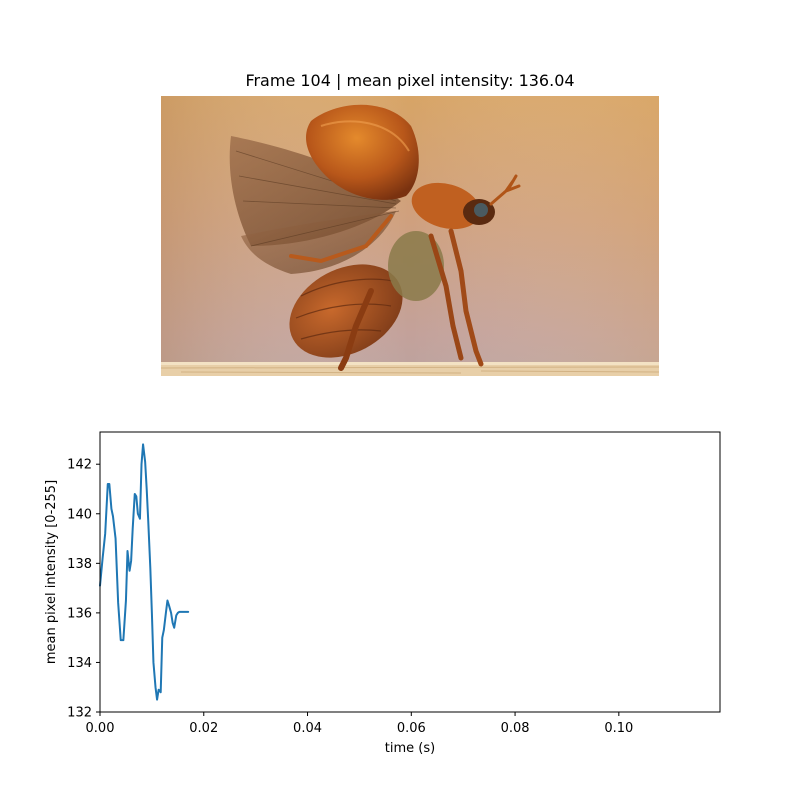  I want to click on x-axis-ticks: 0.00 0.02 0.04 0.06 0.08 0.10, so click(359, 724).